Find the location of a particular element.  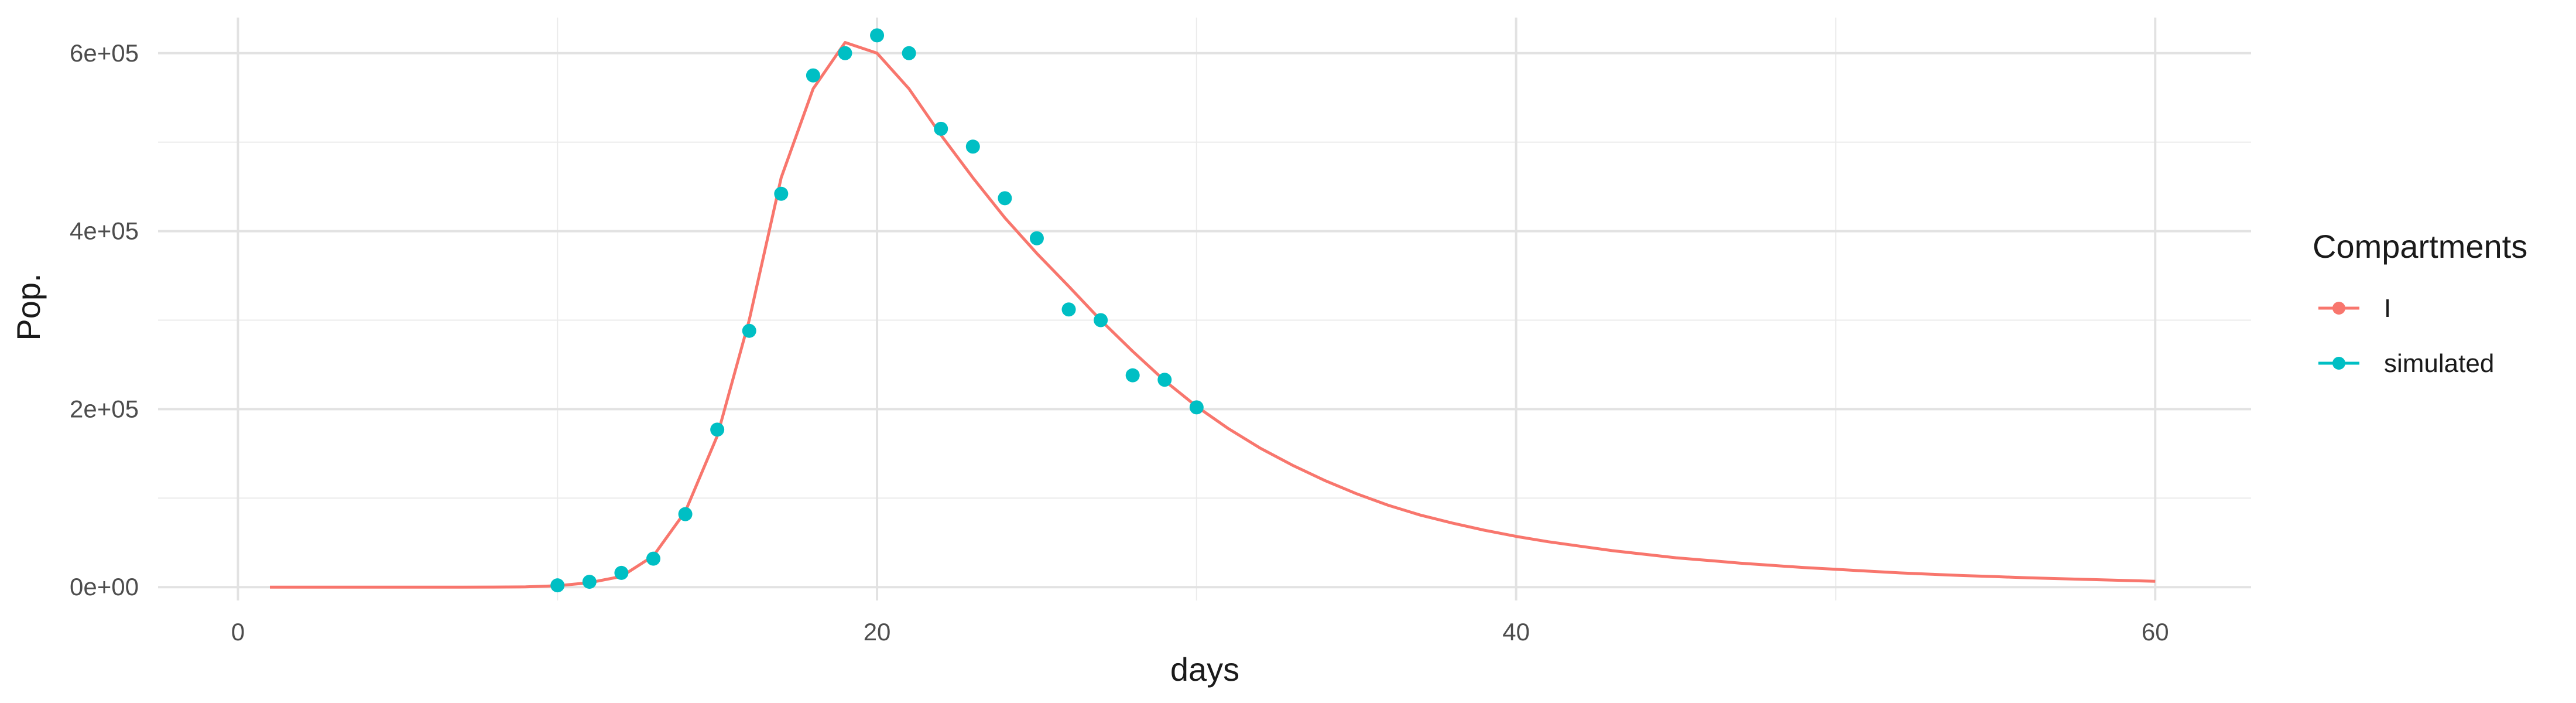

legend: Compartments I simulated is located at coordinates (2420, 303).